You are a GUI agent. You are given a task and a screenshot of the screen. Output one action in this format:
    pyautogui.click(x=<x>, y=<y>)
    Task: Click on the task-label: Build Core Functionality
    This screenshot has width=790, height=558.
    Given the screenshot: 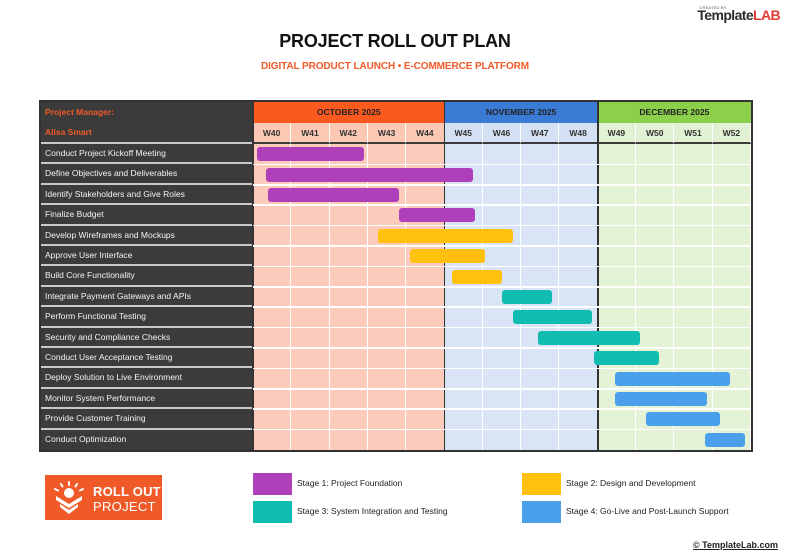 What is the action you would take?
    pyautogui.click(x=147, y=276)
    